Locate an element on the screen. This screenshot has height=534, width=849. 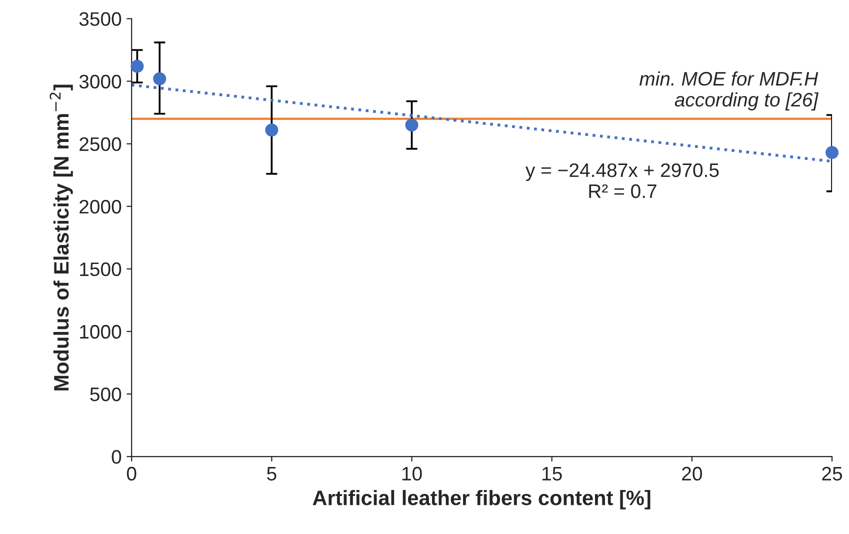
x-tick-label: 10 is located at coordinates (412, 473).